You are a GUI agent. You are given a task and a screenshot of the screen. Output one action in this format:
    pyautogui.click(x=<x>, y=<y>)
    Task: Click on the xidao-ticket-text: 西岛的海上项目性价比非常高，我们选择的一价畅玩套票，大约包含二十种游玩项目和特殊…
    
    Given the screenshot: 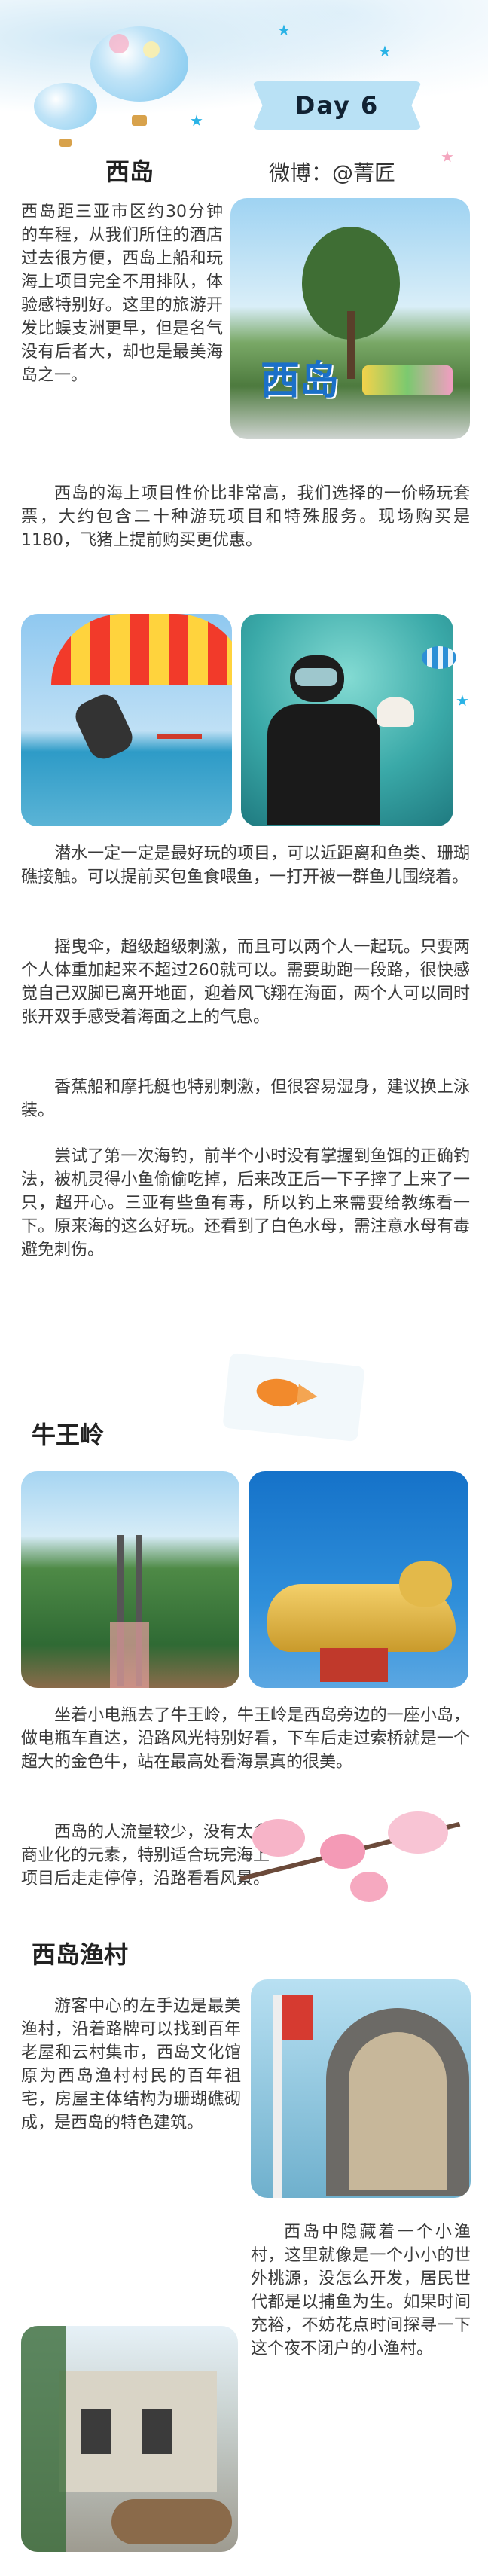 What is the action you would take?
    pyautogui.click(x=245, y=517)
    